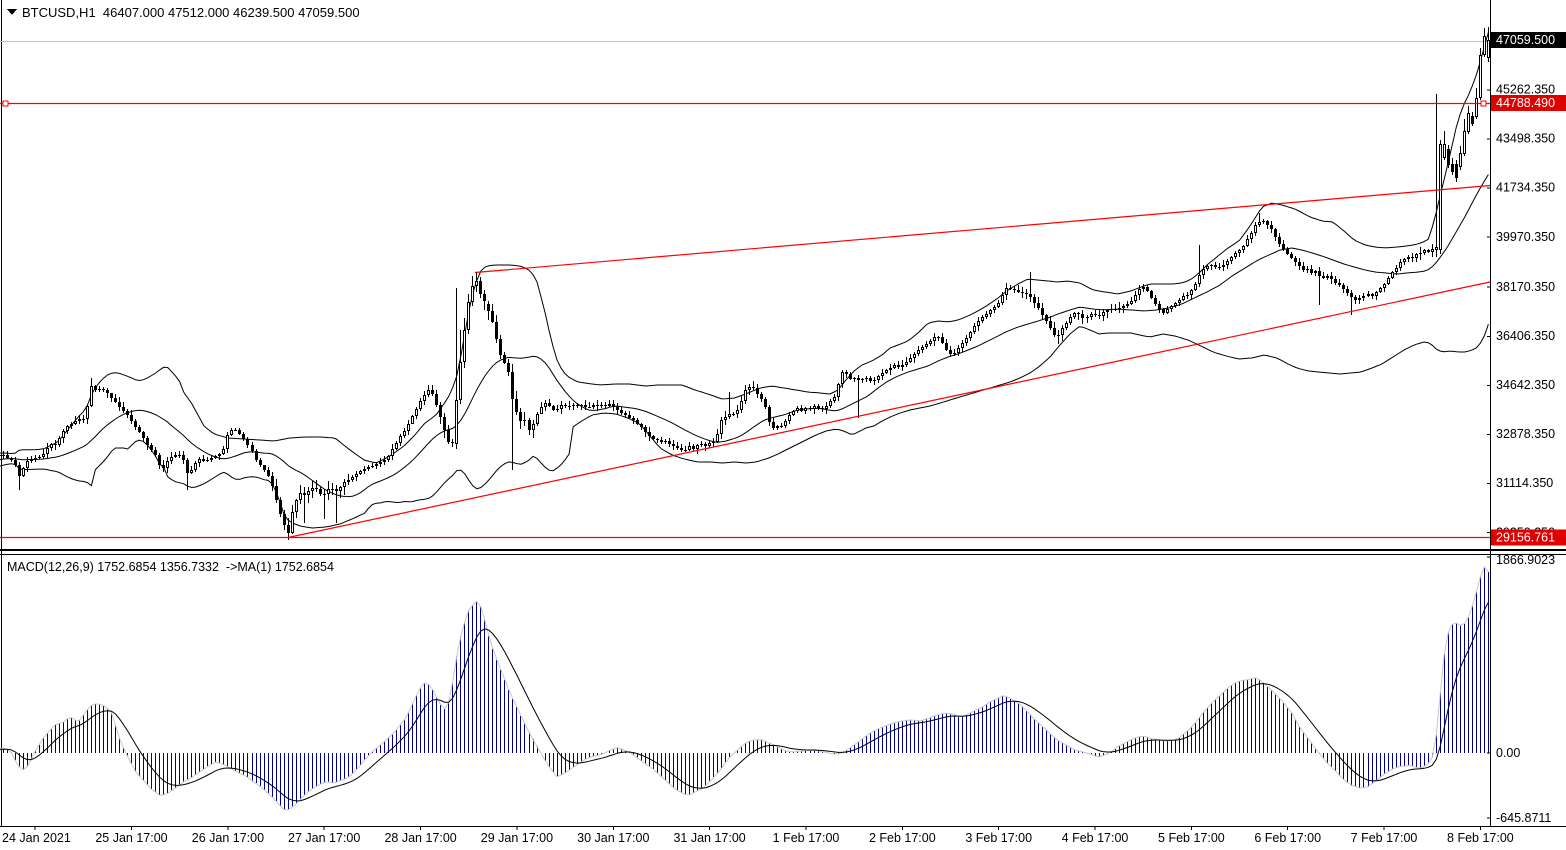  Describe the element at coordinates (420, 838) in the screenshot. I see `svg-text: 28 Jan 17:00` at that location.